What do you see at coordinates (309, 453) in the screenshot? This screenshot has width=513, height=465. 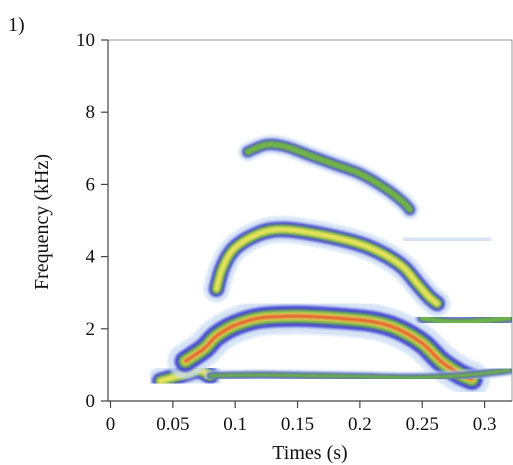 I see `x-axis-label: Times (s)` at bounding box center [309, 453].